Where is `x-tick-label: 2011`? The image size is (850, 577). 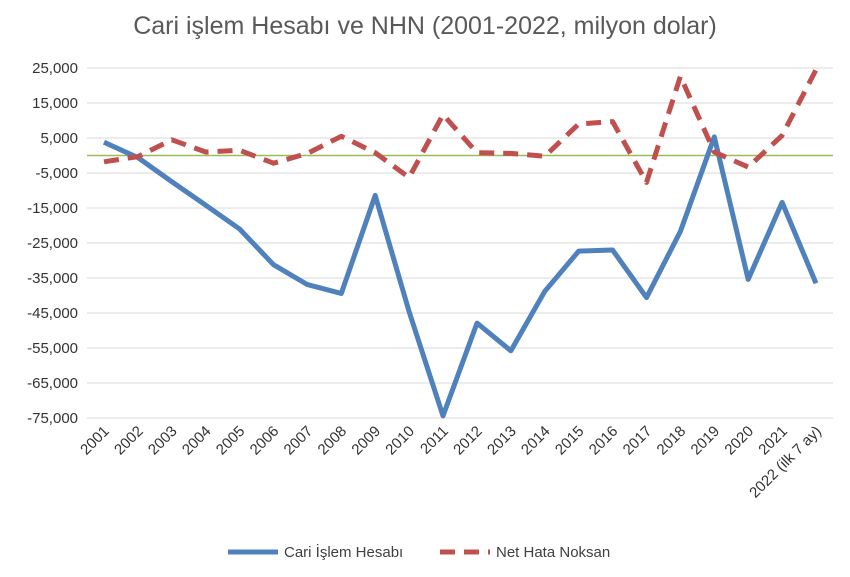
x-tick-label: 2011 is located at coordinates (434, 440).